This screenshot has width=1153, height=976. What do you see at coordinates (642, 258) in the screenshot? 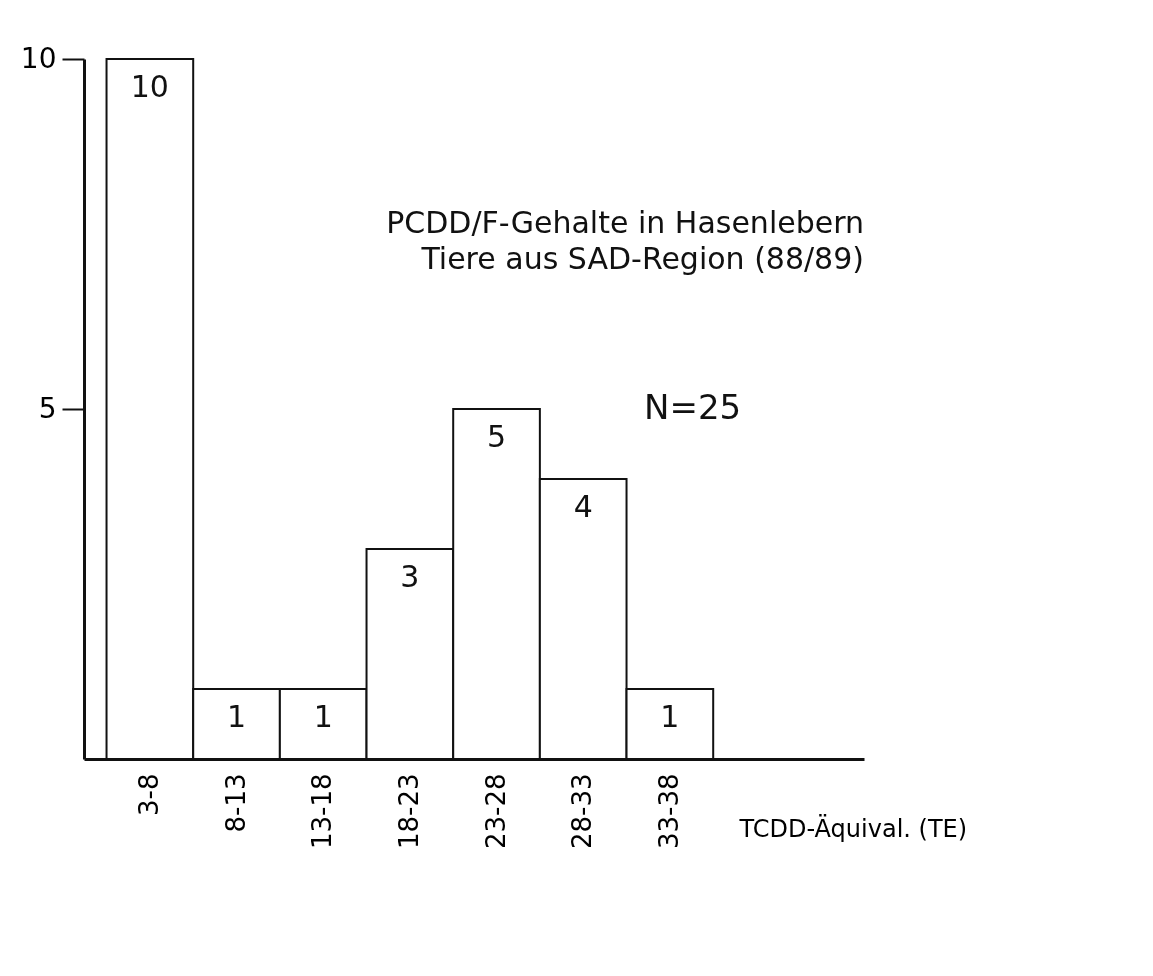
I see `text: Tiere aus SAD-Region (88/89)` at bounding box center [642, 258].